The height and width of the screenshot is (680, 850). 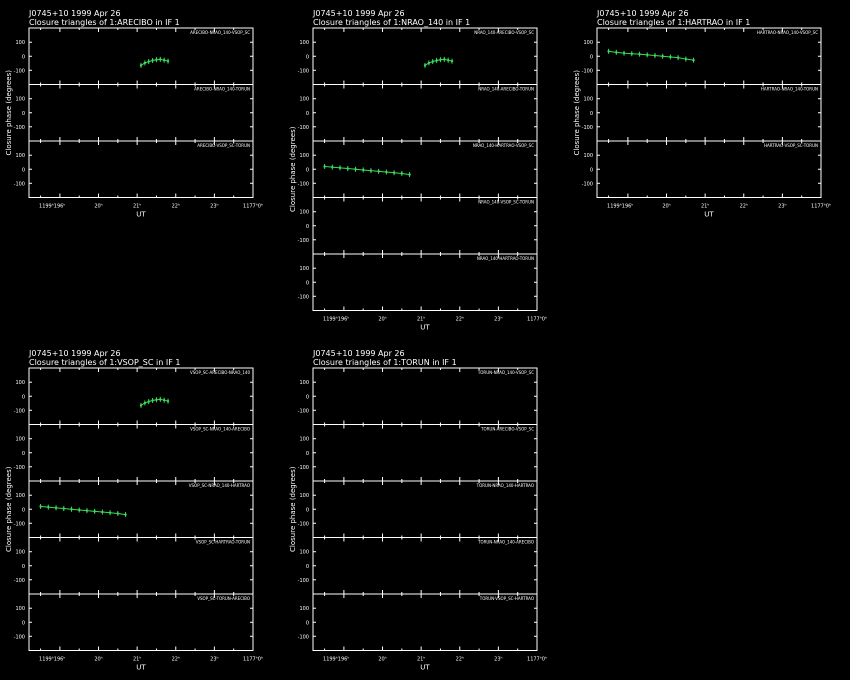 What do you see at coordinates (220, 429) in the screenshot?
I see `triangle-label: VSOP_SC-NRAO_140-ARECIBO` at bounding box center [220, 429].